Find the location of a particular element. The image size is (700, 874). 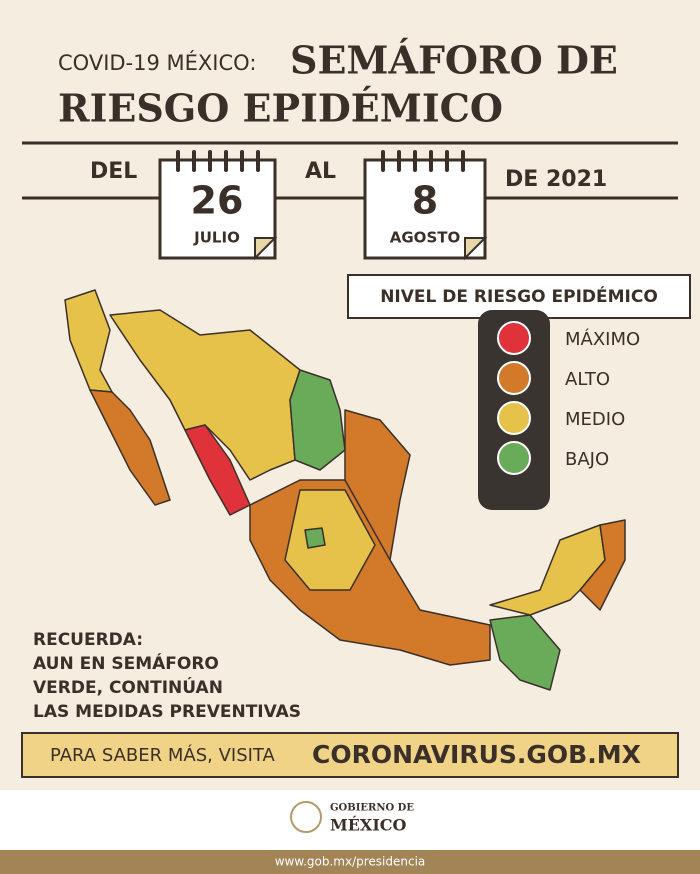

date-to: AL is located at coordinates (320, 171).